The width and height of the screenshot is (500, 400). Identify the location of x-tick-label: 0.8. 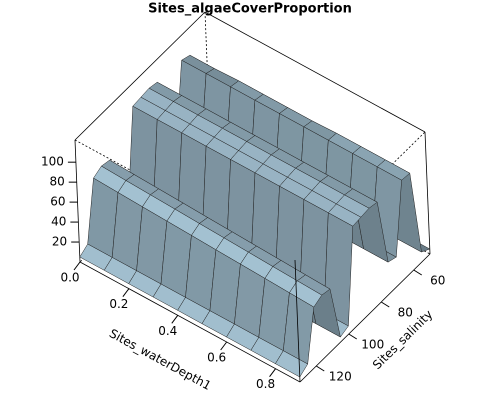
(265, 384).